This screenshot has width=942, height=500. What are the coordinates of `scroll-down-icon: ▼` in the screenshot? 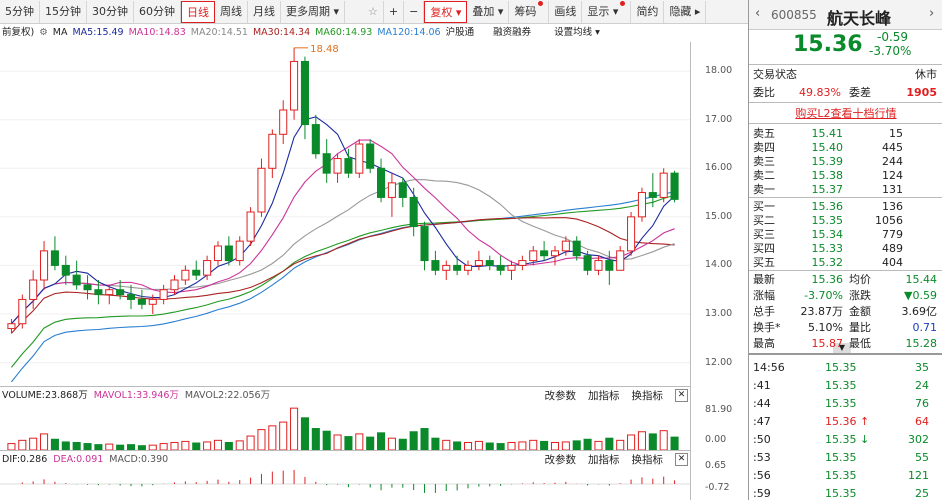 It's located at (842, 348).